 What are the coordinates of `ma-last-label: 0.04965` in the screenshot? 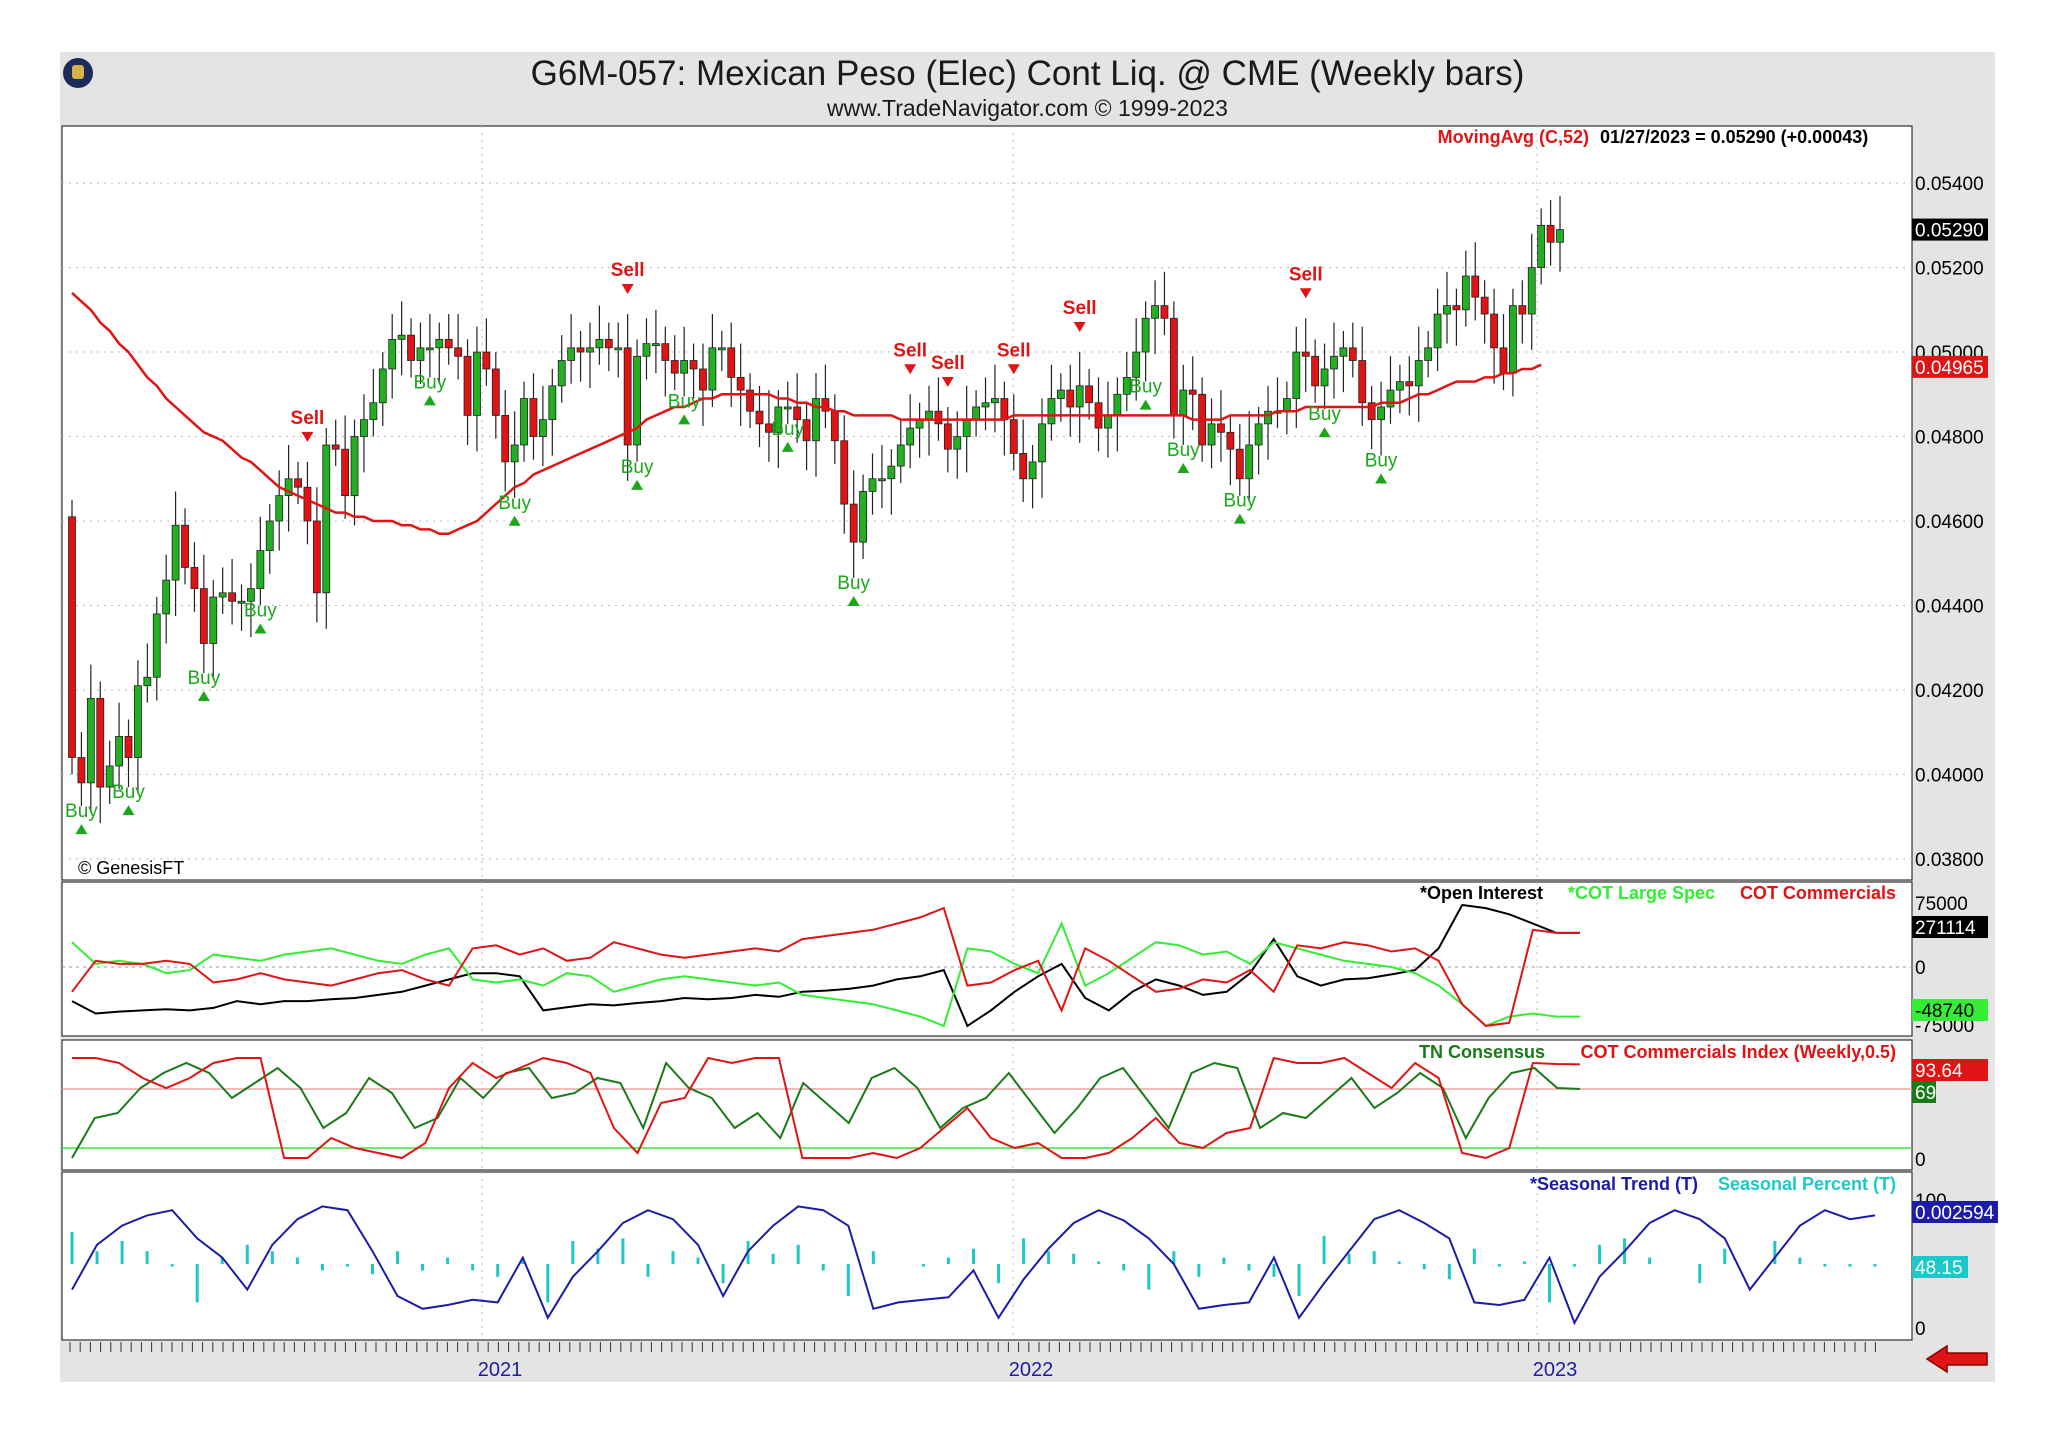 It's located at (1949, 368).